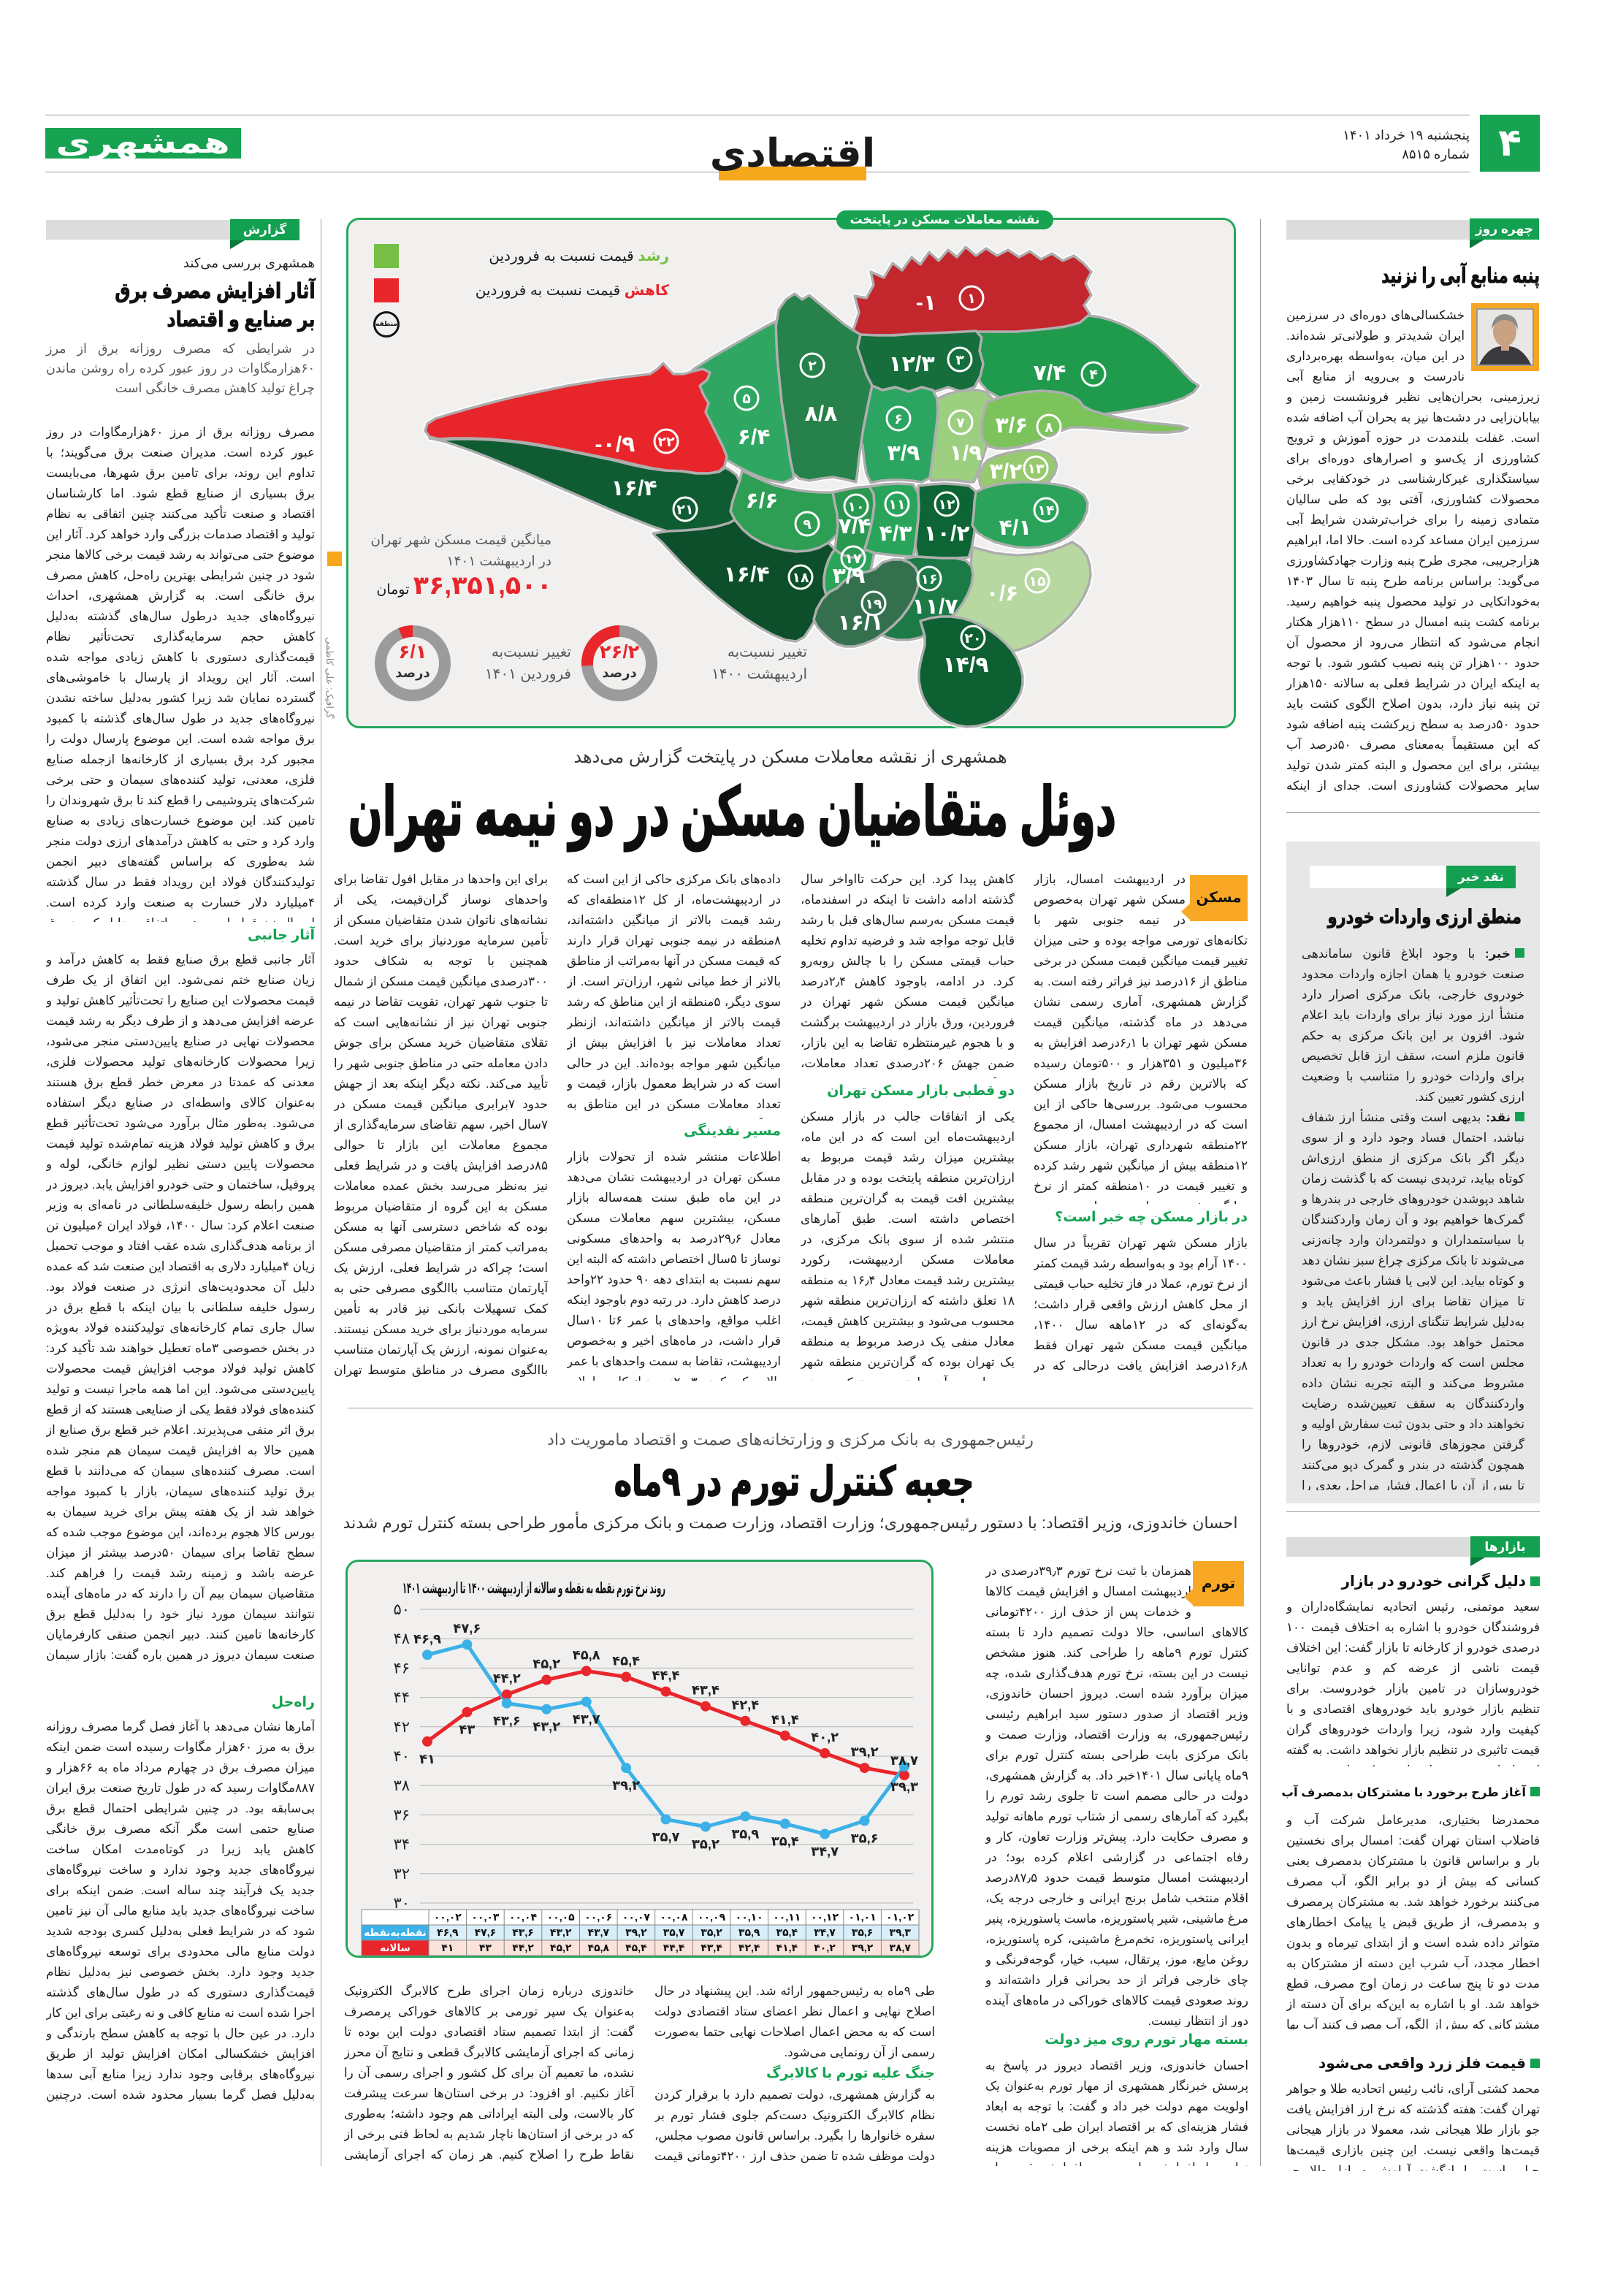 Image resolution: width=1607 pixels, height=2296 pixels. What do you see at coordinates (402, 1698) in the screenshot?
I see `svg-text: ۴۴` at bounding box center [402, 1698].